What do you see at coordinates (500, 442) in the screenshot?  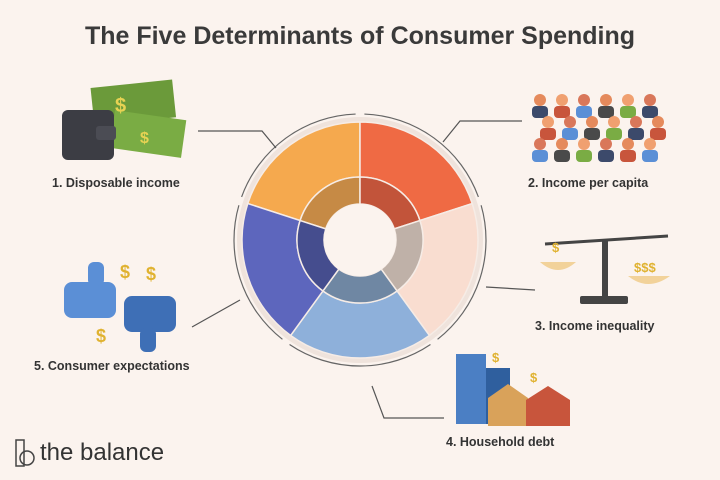 I see `label-household-debt: 4. Household debt` at bounding box center [500, 442].